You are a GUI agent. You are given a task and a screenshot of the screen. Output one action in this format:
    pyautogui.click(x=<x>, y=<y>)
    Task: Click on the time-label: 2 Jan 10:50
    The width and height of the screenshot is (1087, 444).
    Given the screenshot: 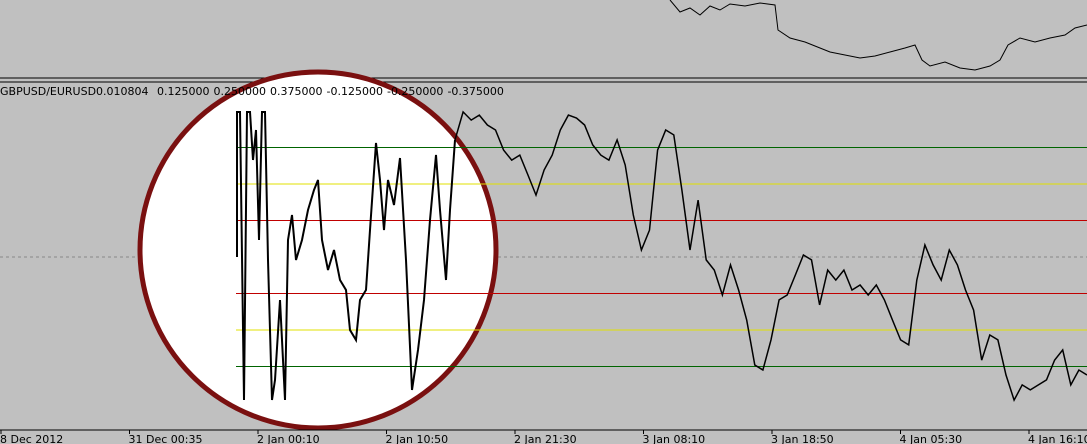 What is the action you would take?
    pyautogui.click(x=417, y=438)
    